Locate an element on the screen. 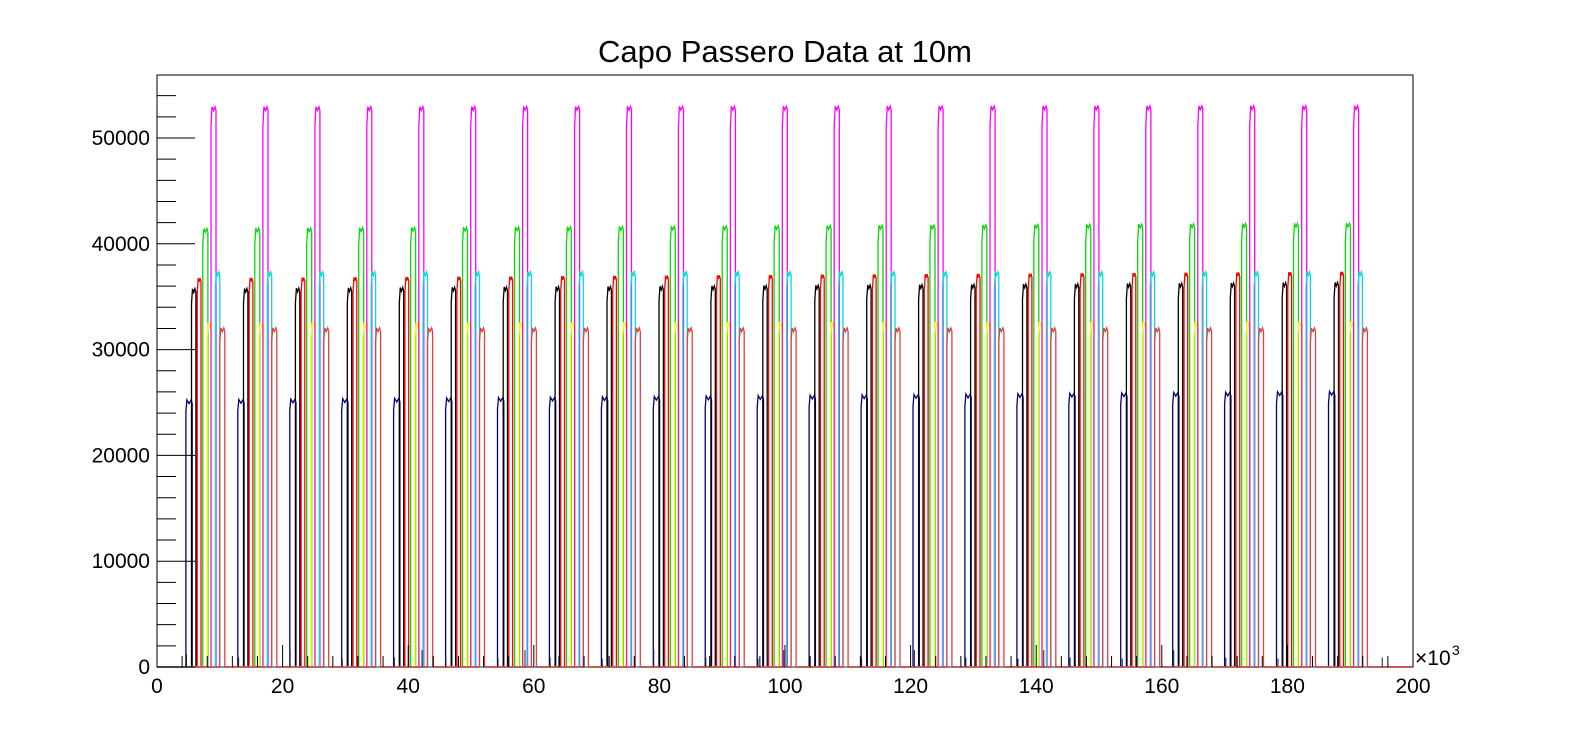  x-tick-label: 0 is located at coordinates (157, 686).